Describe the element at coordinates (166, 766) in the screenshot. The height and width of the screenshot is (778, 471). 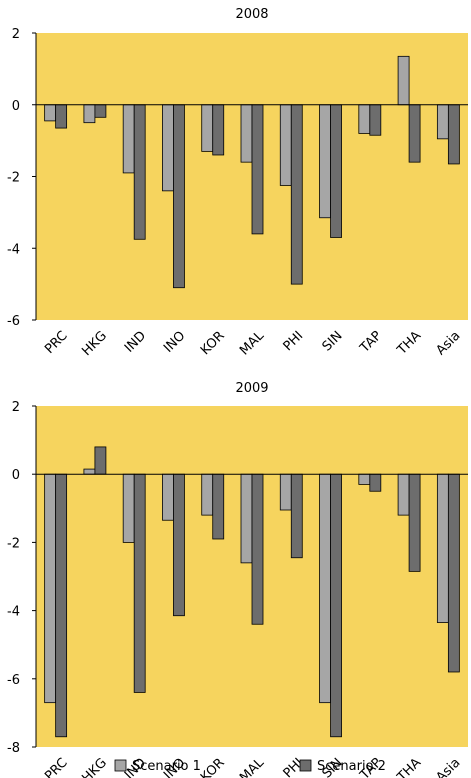
I see `legend-label: Scenario 1` at that location.